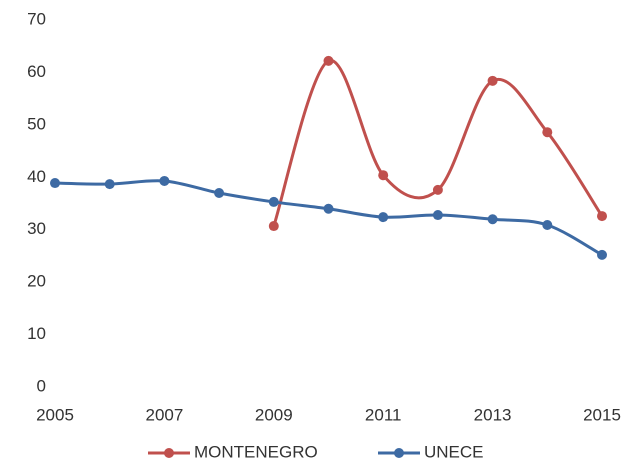 This screenshot has height=466, width=626. Describe the element at coordinates (36, 228) in the screenshot. I see `y-tick-label: 30` at that location.